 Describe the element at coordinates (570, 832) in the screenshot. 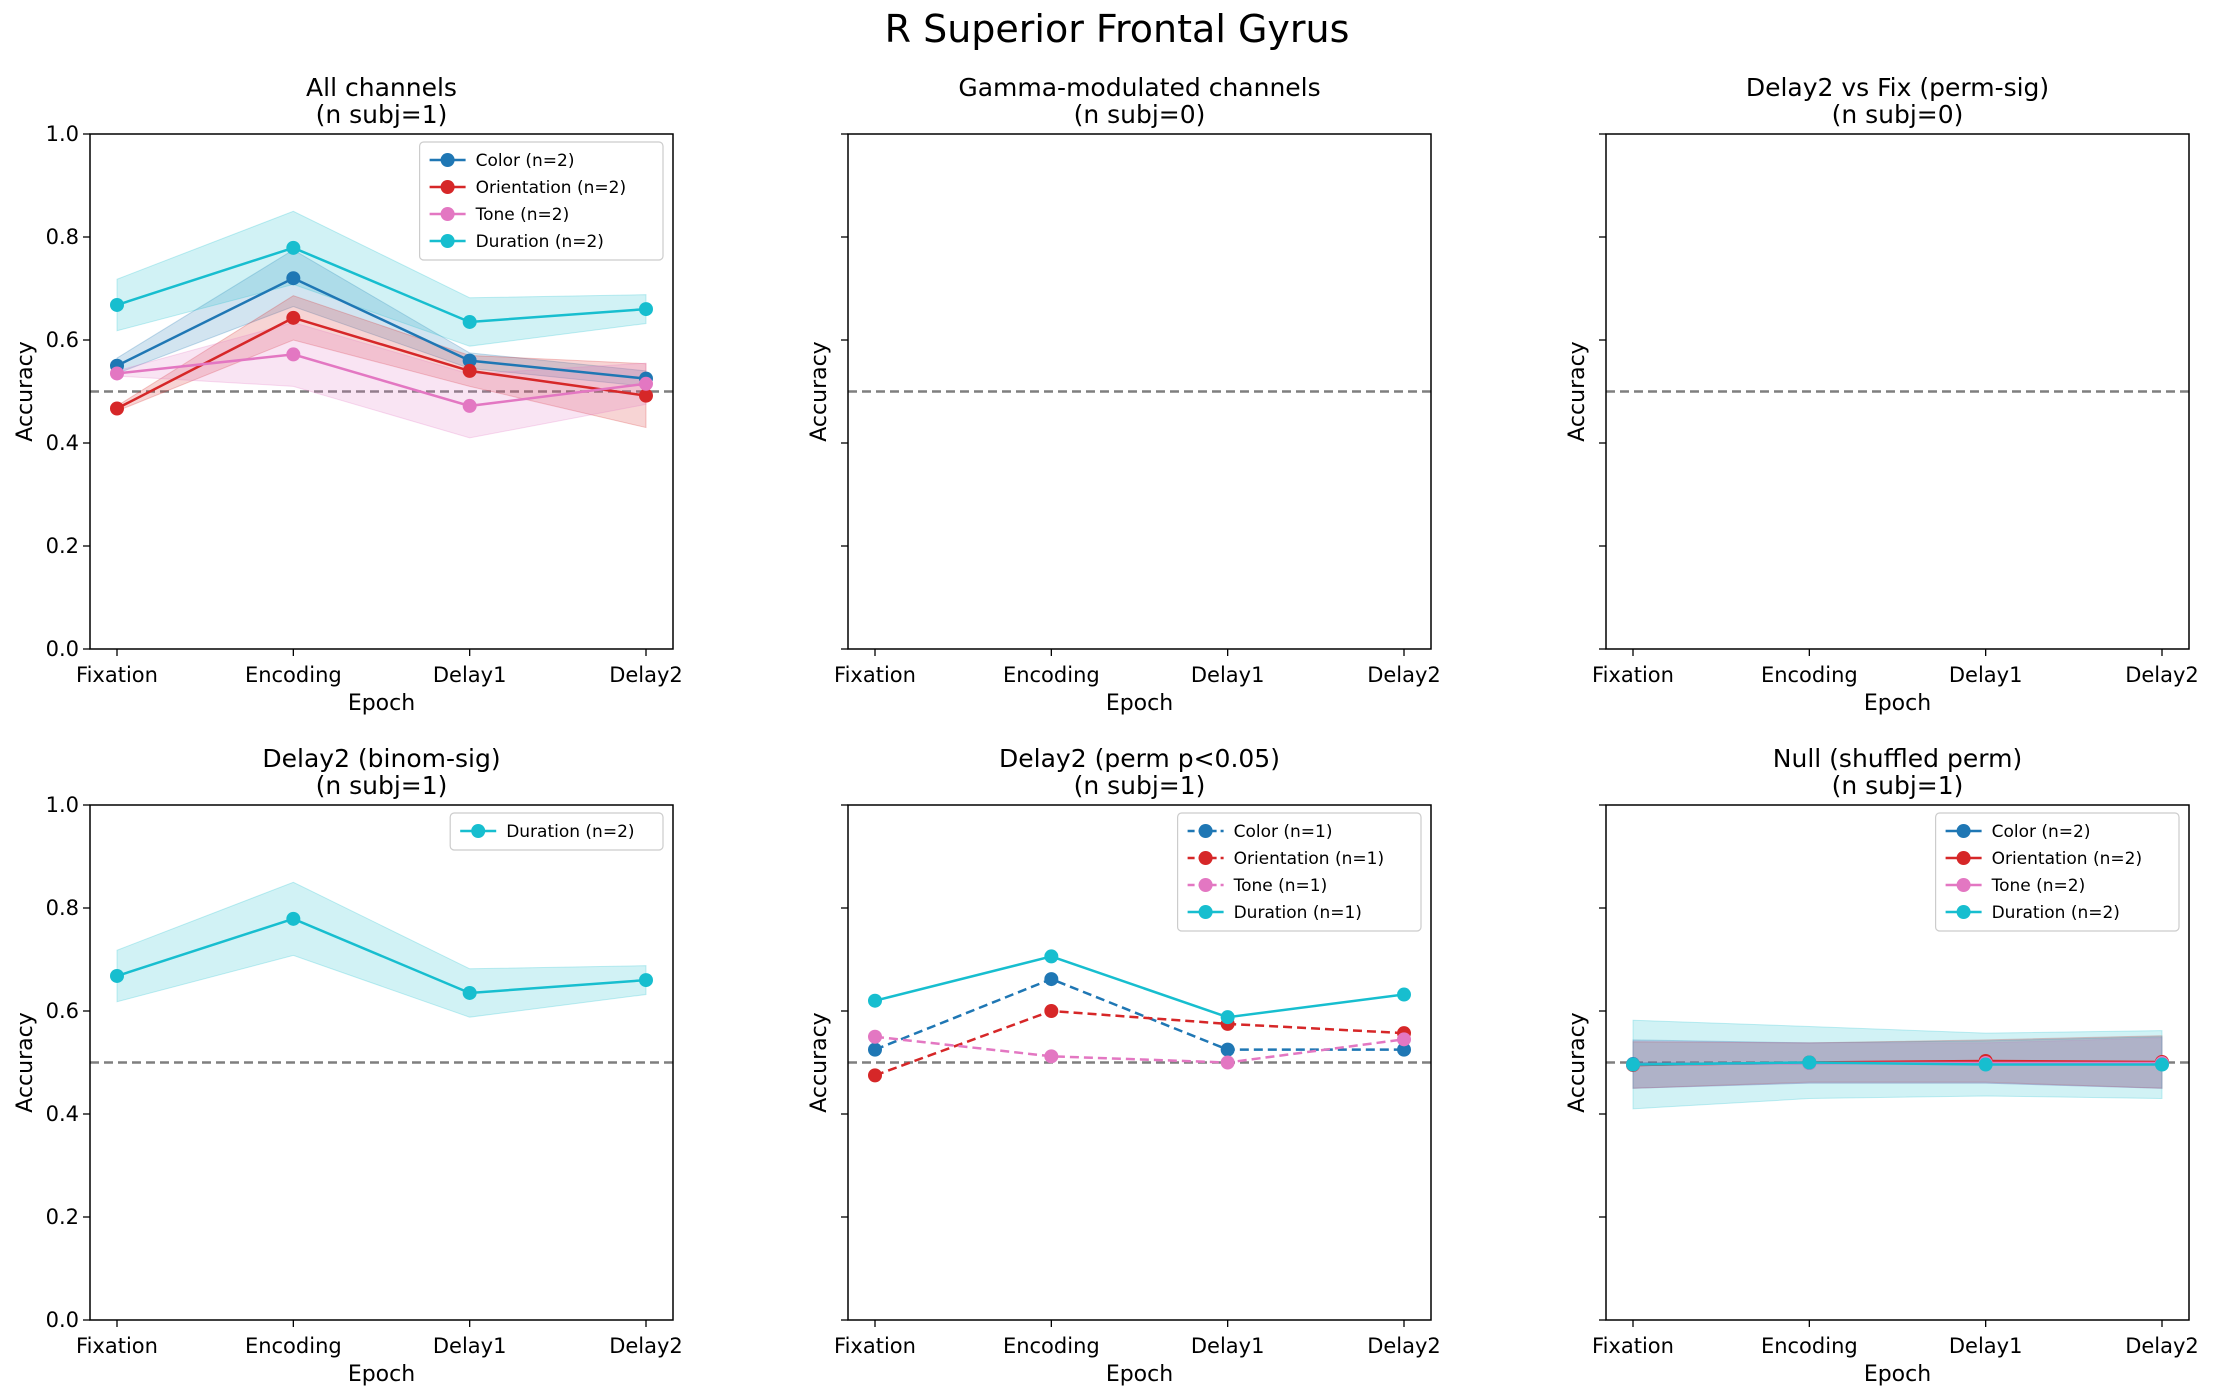

I see `legend-label-duration: Duration (n=2)` at that location.